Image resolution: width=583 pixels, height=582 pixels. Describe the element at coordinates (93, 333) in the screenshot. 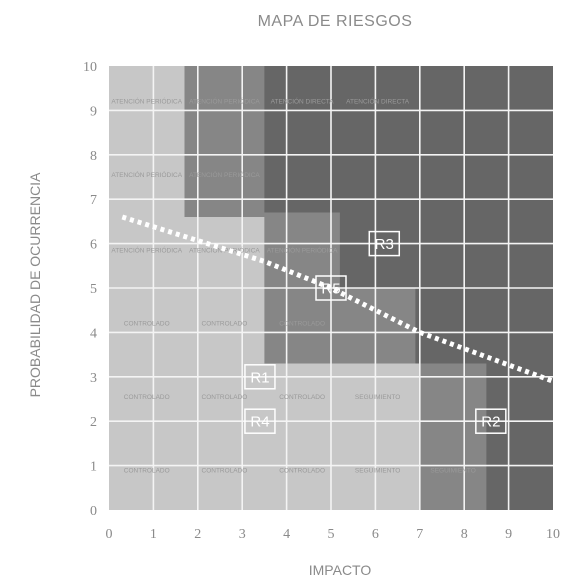

I see `y-tick-label: 4` at that location.